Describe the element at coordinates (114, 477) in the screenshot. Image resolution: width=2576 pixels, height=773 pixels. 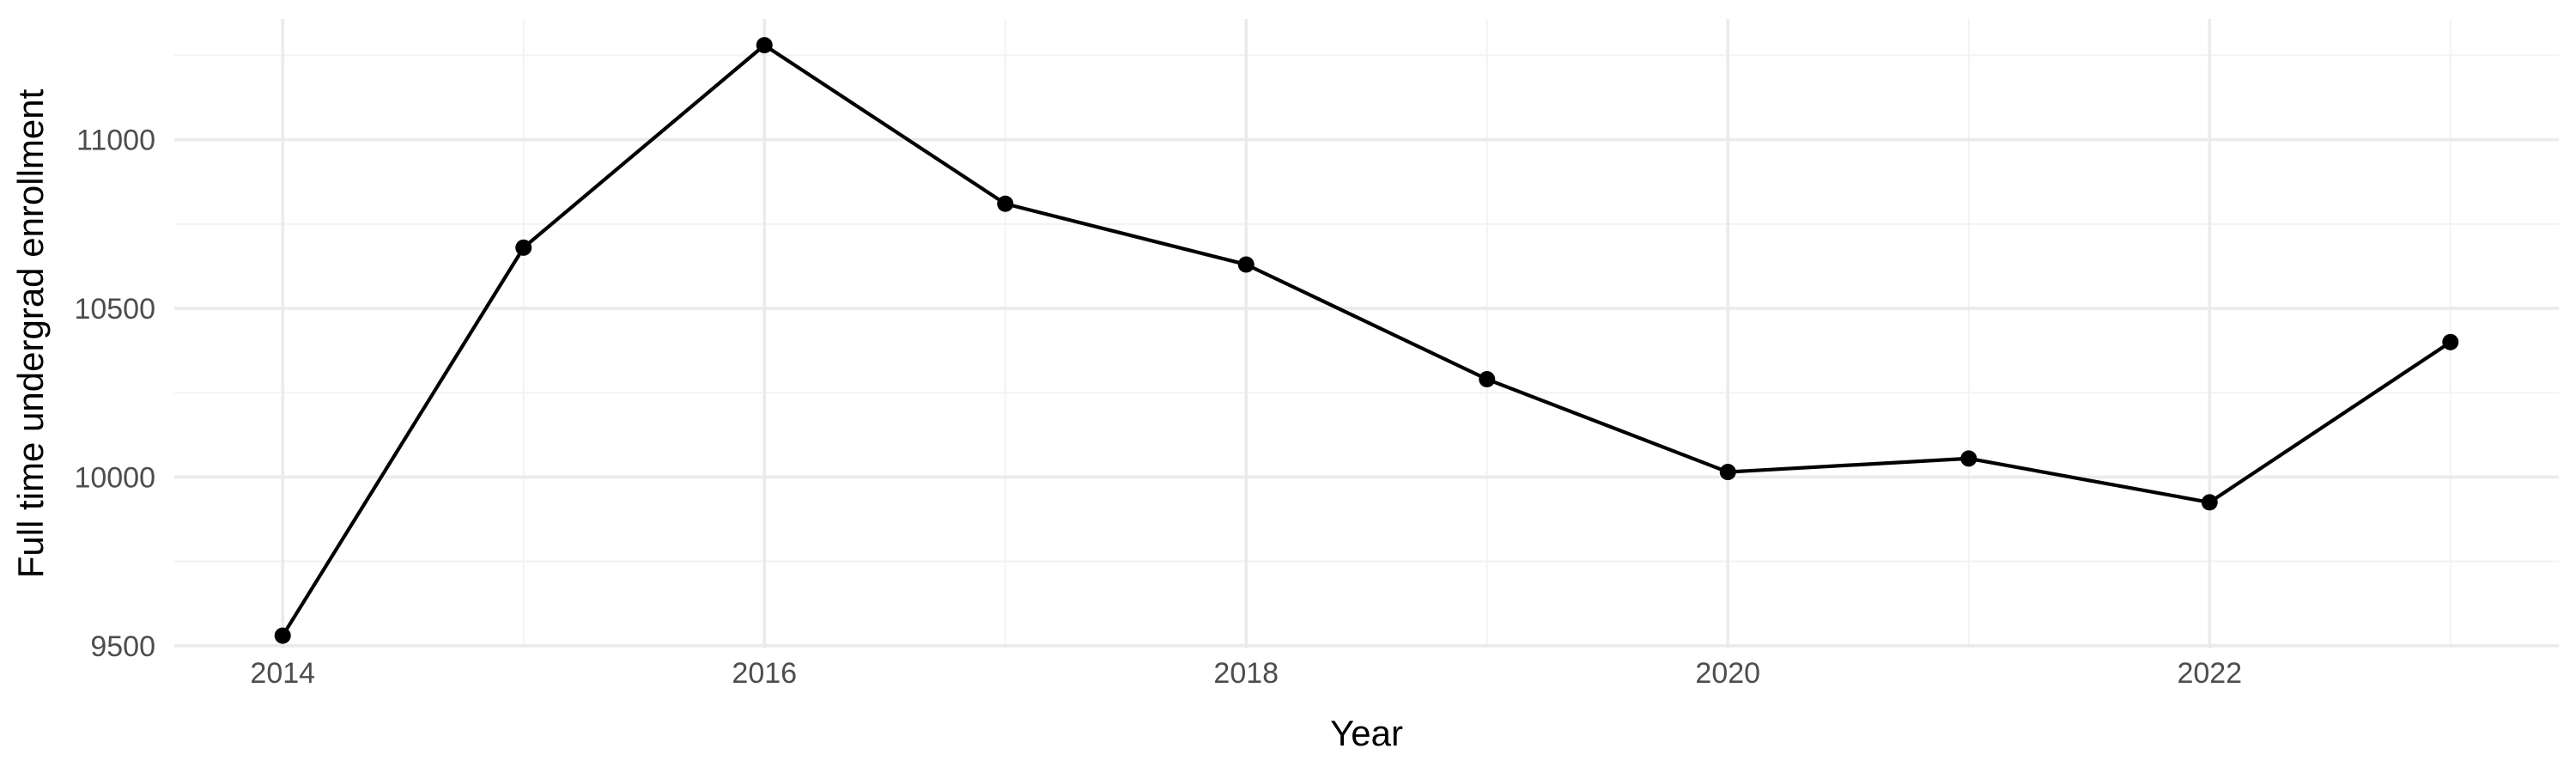
I see `y-tick-label: 10000` at that location.